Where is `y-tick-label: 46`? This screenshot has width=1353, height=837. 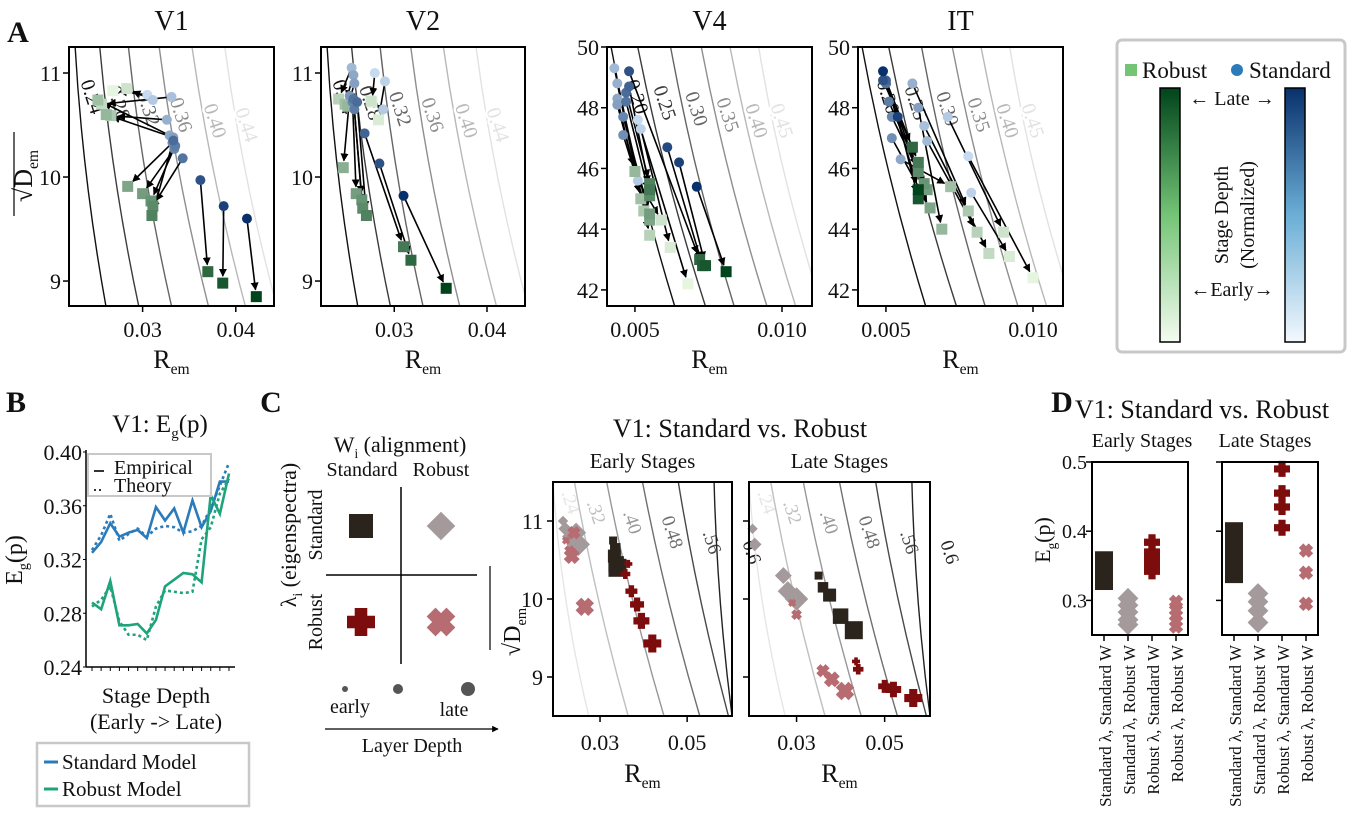 y-tick-label: 46 is located at coordinates (588, 168).